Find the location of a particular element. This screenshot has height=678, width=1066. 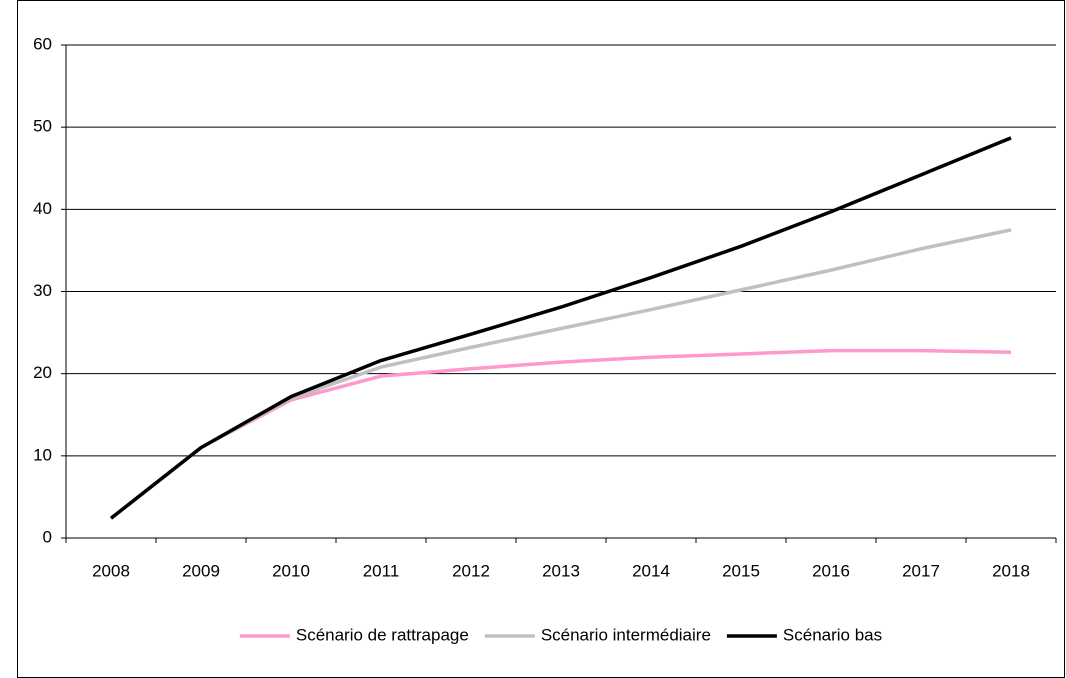

x-tick-label: 2017 is located at coordinates (921, 570).